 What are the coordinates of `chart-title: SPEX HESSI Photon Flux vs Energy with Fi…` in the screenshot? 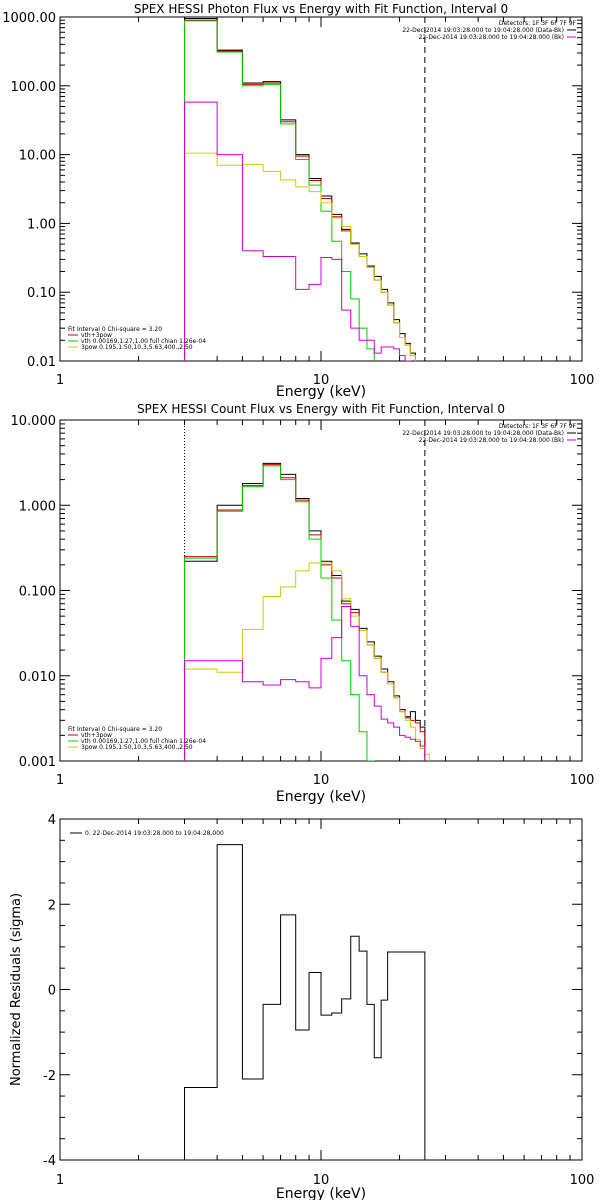 It's located at (321, 9).